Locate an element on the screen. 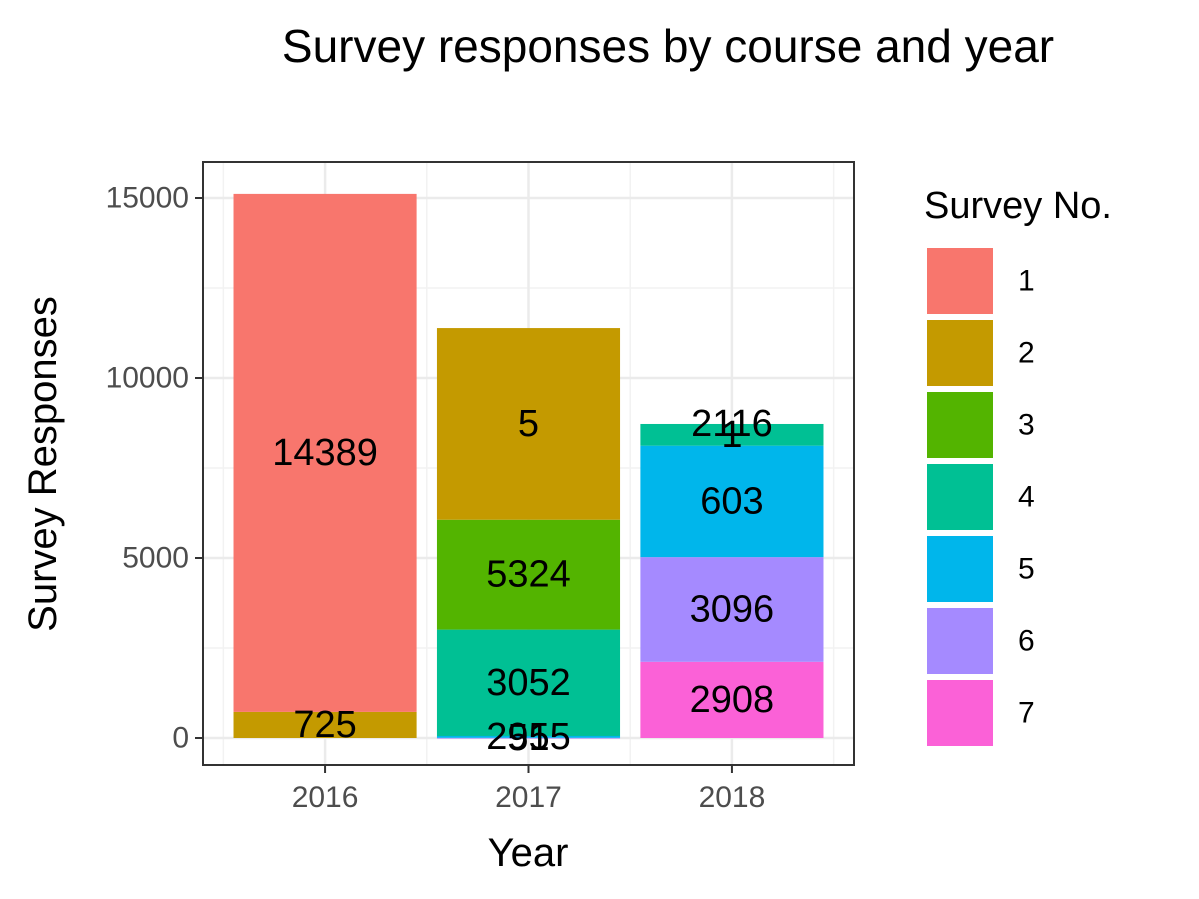  bar-value-label: 51 is located at coordinates (528, 738).